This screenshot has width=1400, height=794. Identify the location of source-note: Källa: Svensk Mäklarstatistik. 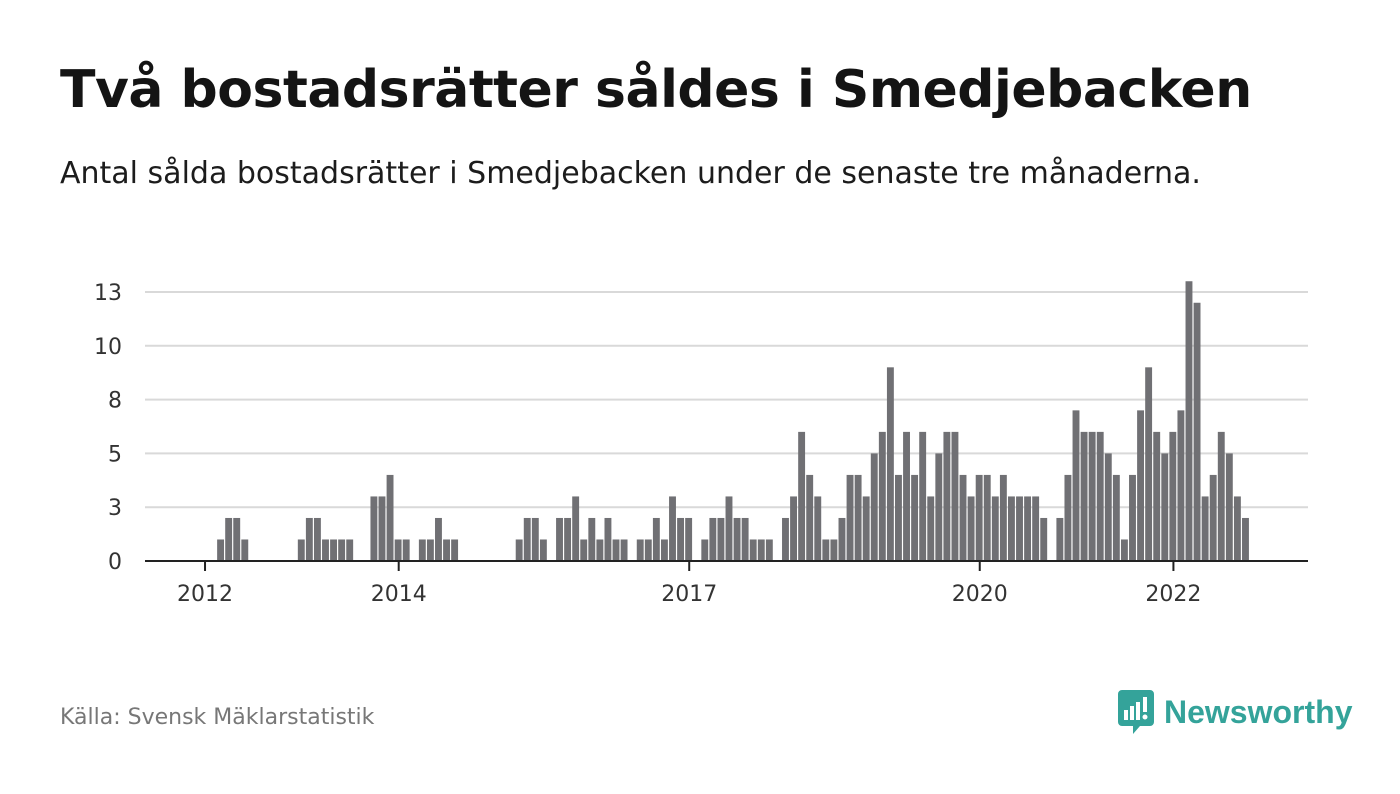
(217, 717).